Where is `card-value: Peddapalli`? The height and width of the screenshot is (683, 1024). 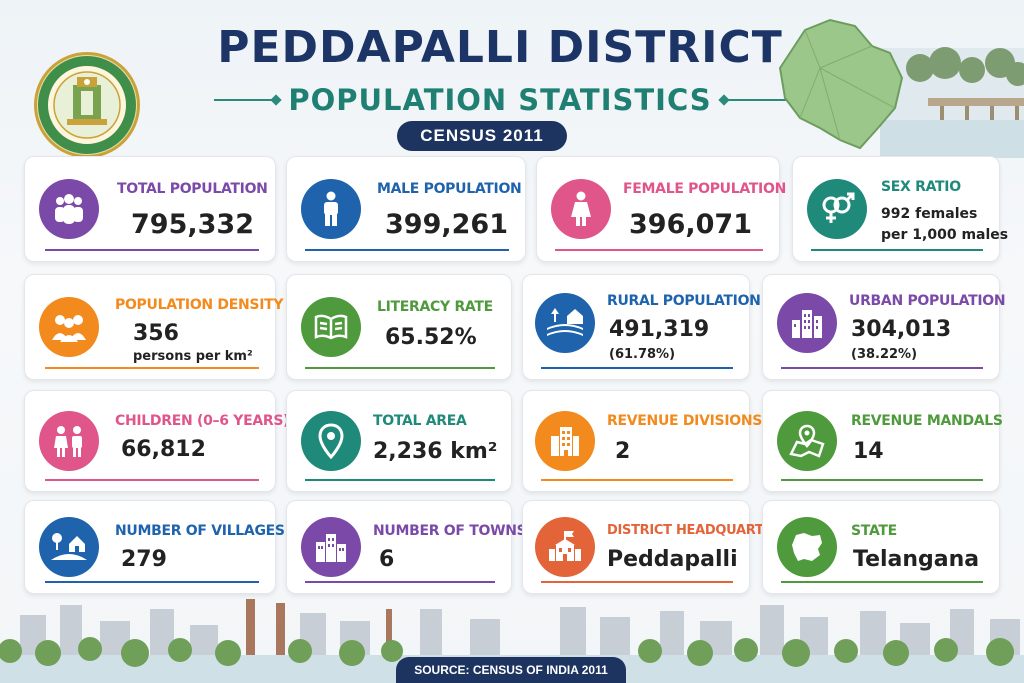
card-value: Peddapalli is located at coordinates (672, 559).